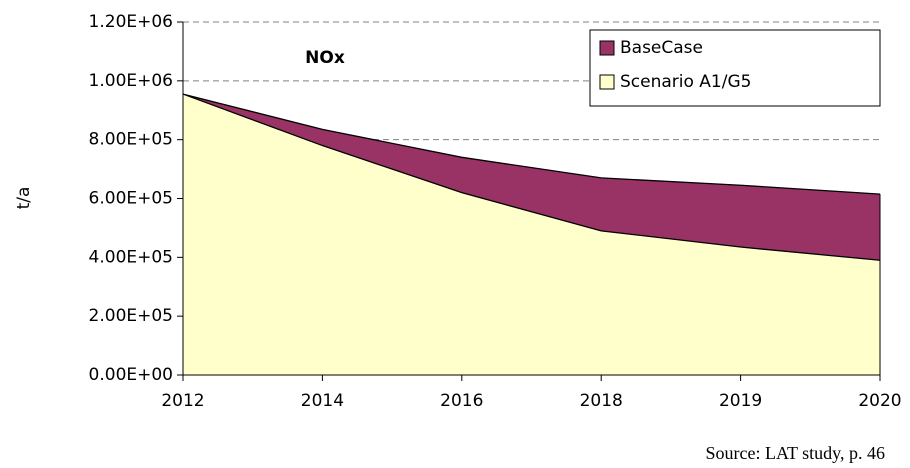  I want to click on y-axis-label: t/a, so click(24, 198).